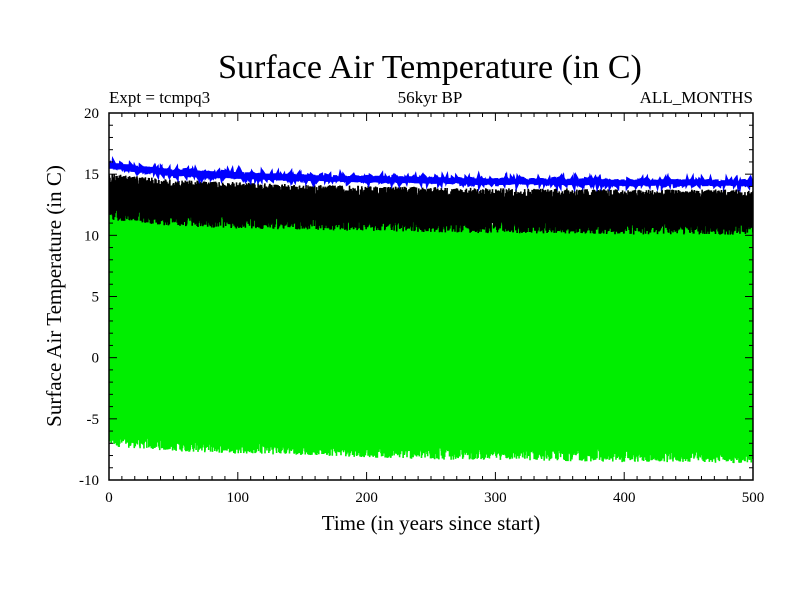  I want to click on x-tick-label: 200, so click(366, 498).